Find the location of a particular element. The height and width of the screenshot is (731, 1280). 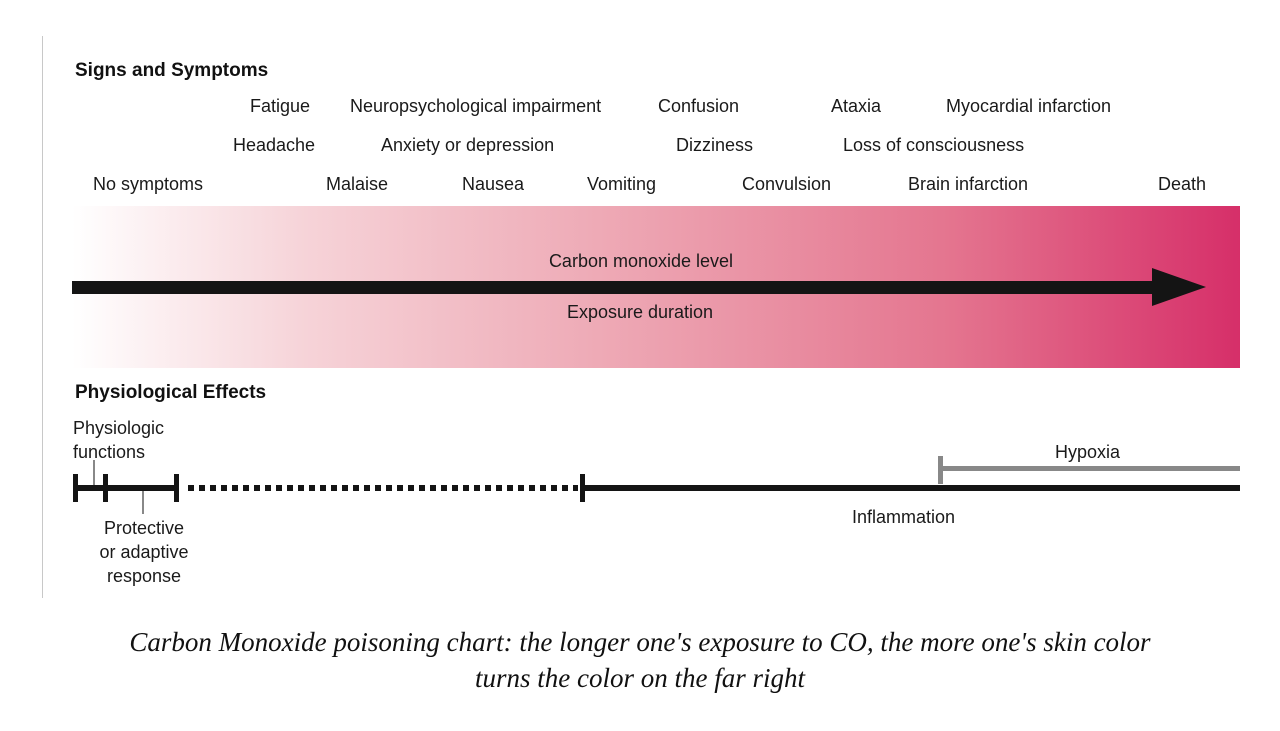

symptom-ataxia: Ataxia is located at coordinates (856, 106).